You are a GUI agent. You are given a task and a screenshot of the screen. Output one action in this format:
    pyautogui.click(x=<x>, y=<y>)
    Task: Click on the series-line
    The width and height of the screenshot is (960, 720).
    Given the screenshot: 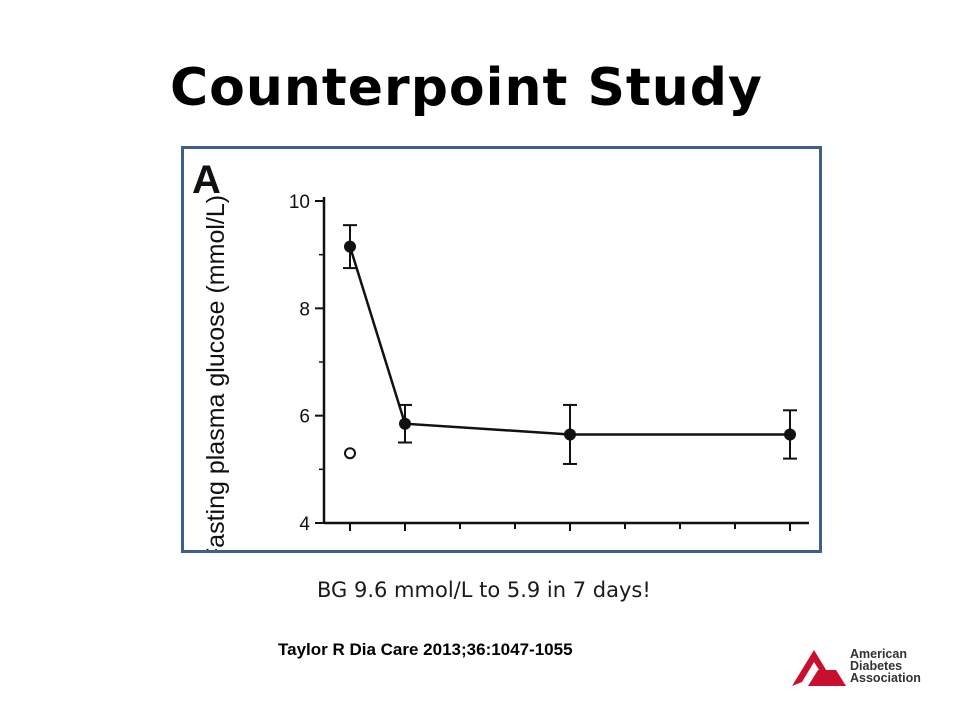 What is the action you would take?
    pyautogui.click(x=569, y=341)
    